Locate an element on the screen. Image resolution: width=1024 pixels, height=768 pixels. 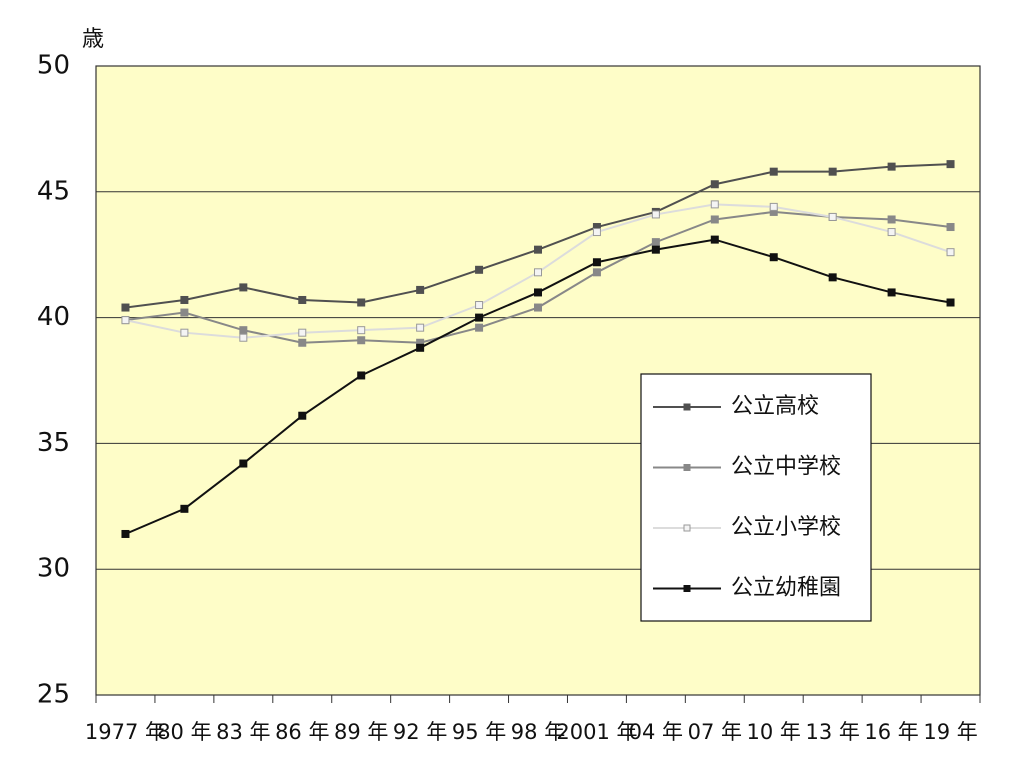
x-tick-label: 80 年 is located at coordinates (184, 732).